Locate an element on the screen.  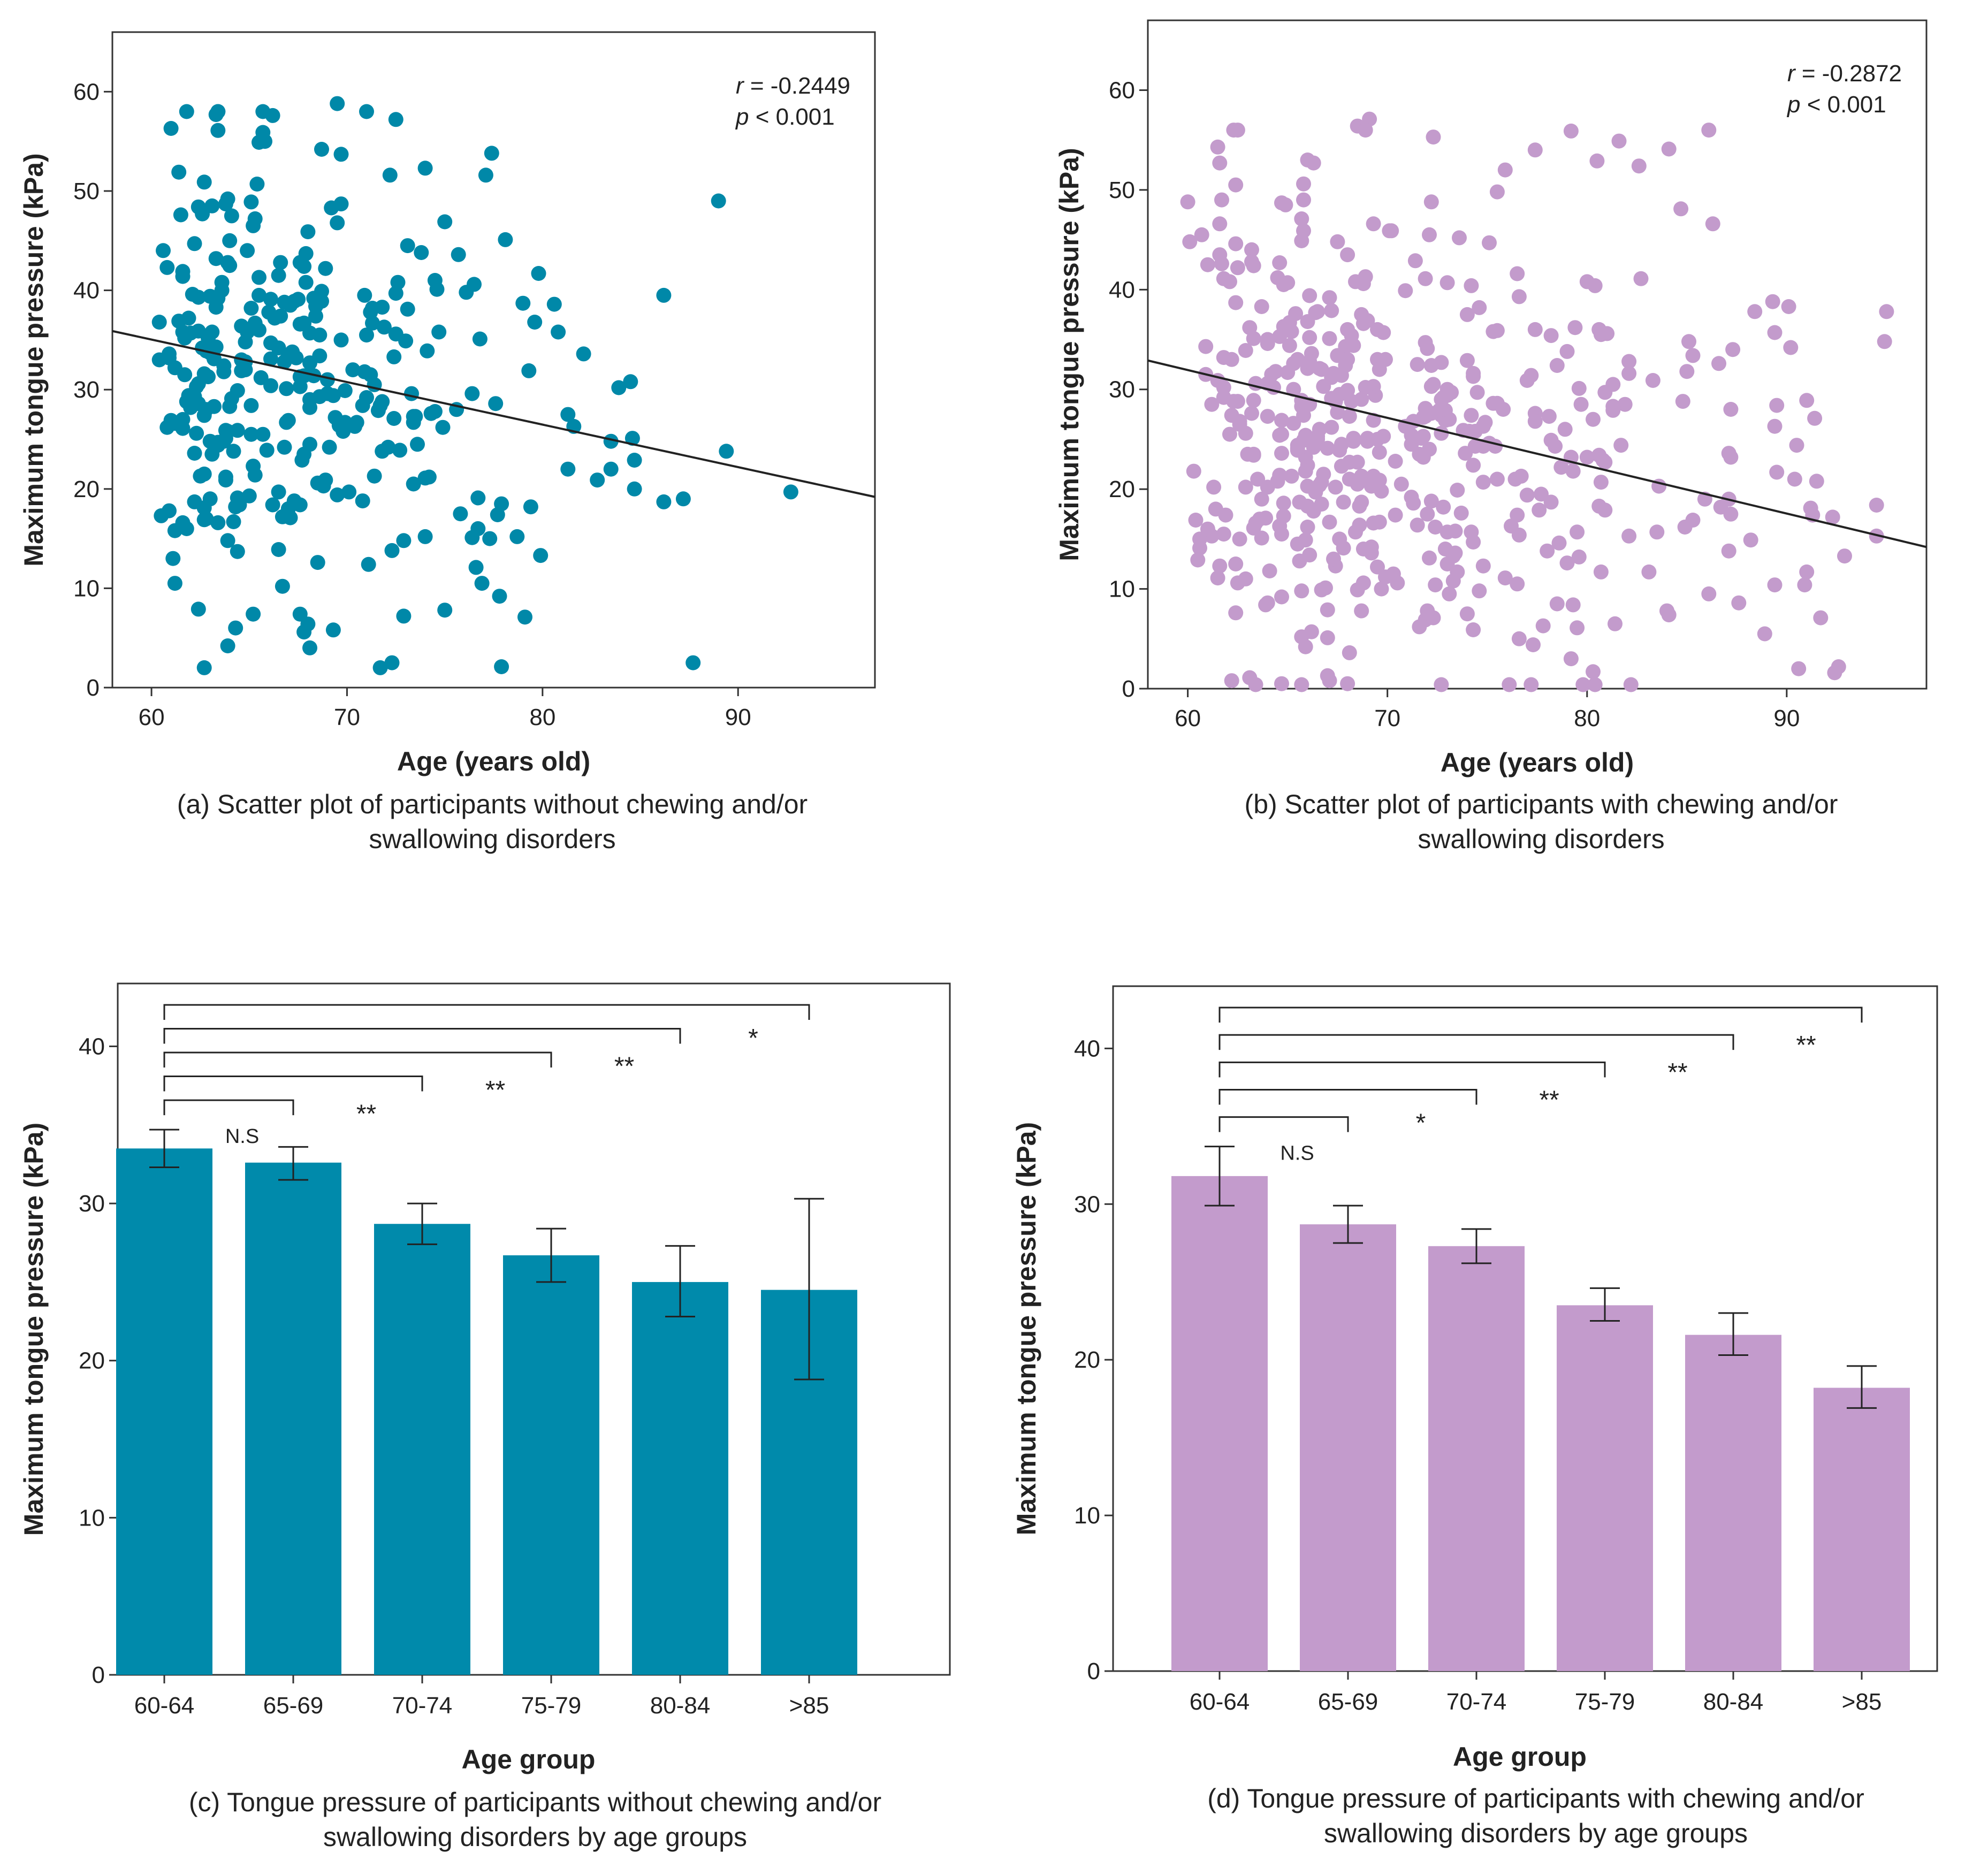
panel-c-significance-label: N.S is located at coordinates (242, 1136).